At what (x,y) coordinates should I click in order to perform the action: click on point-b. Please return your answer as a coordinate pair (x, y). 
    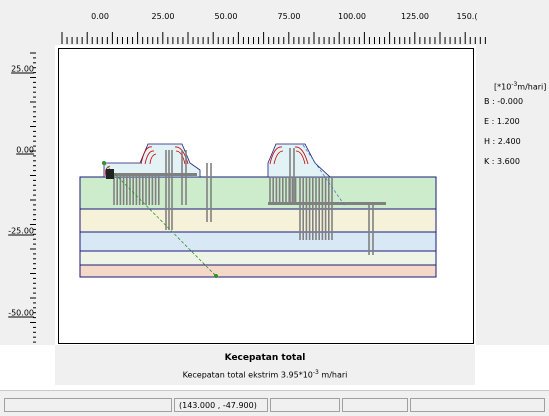
    Looking at the image, I should click on (216, 276).